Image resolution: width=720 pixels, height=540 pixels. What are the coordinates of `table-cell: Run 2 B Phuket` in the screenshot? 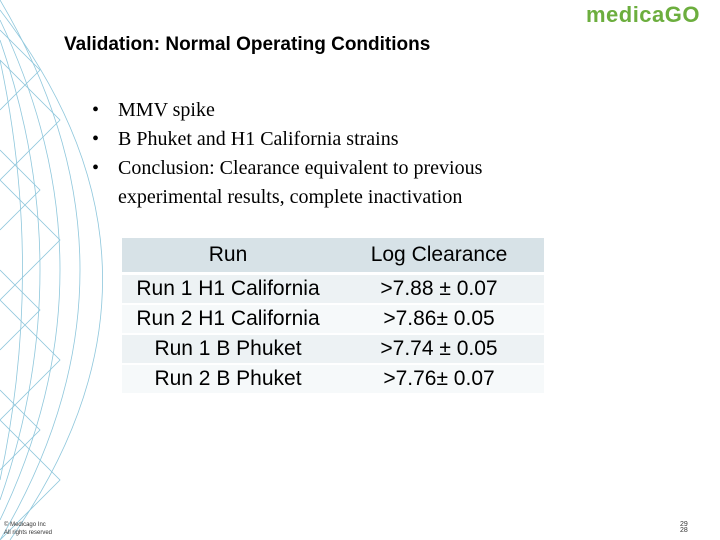 It's located at (228, 379).